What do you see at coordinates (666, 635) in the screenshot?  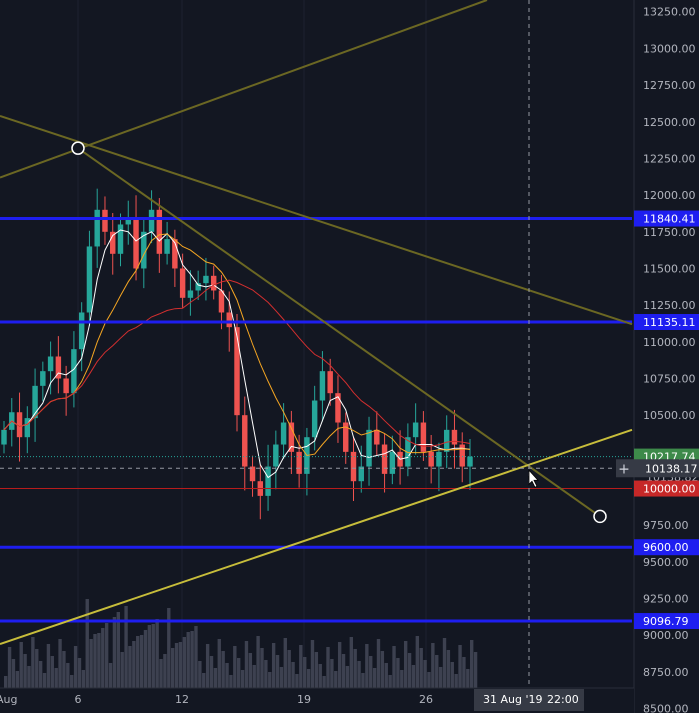 I see `price-tick-label: 9000.00` at bounding box center [666, 635].